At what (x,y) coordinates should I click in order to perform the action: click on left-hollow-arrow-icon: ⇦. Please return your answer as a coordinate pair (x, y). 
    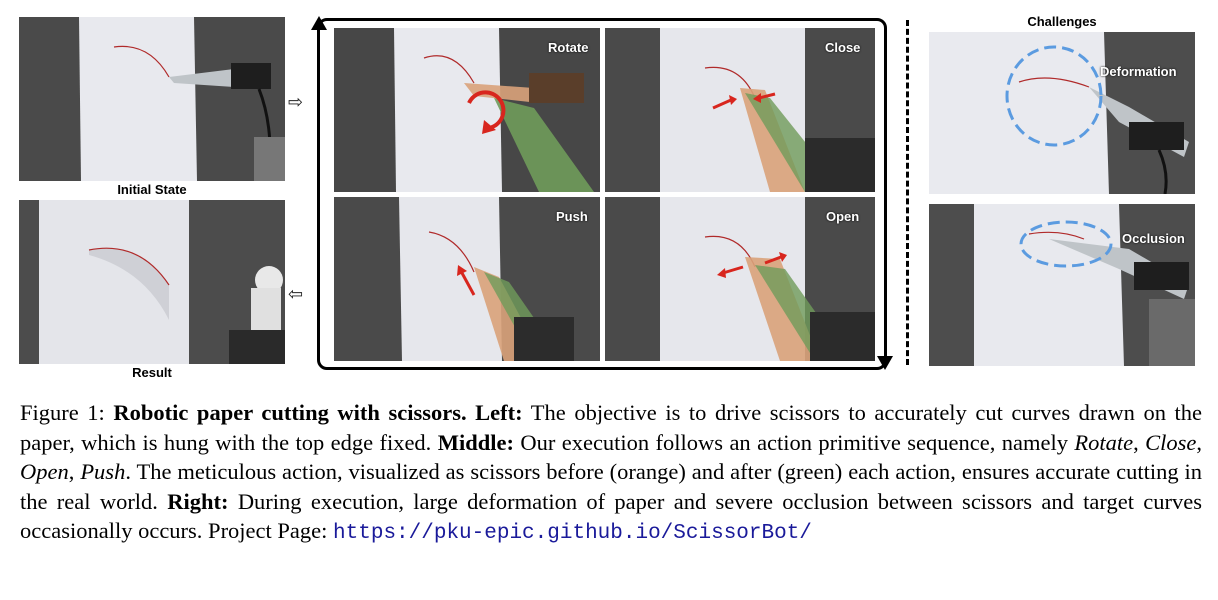
    Looking at the image, I should click on (296, 294).